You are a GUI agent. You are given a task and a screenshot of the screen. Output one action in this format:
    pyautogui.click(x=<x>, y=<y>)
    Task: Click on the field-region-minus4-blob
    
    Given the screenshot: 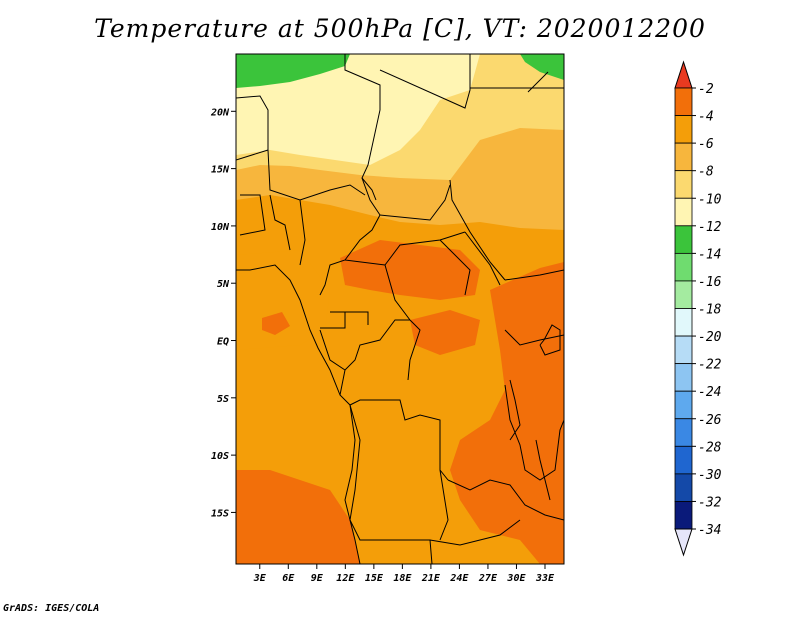 What is the action you would take?
    pyautogui.click(x=276, y=323)
    